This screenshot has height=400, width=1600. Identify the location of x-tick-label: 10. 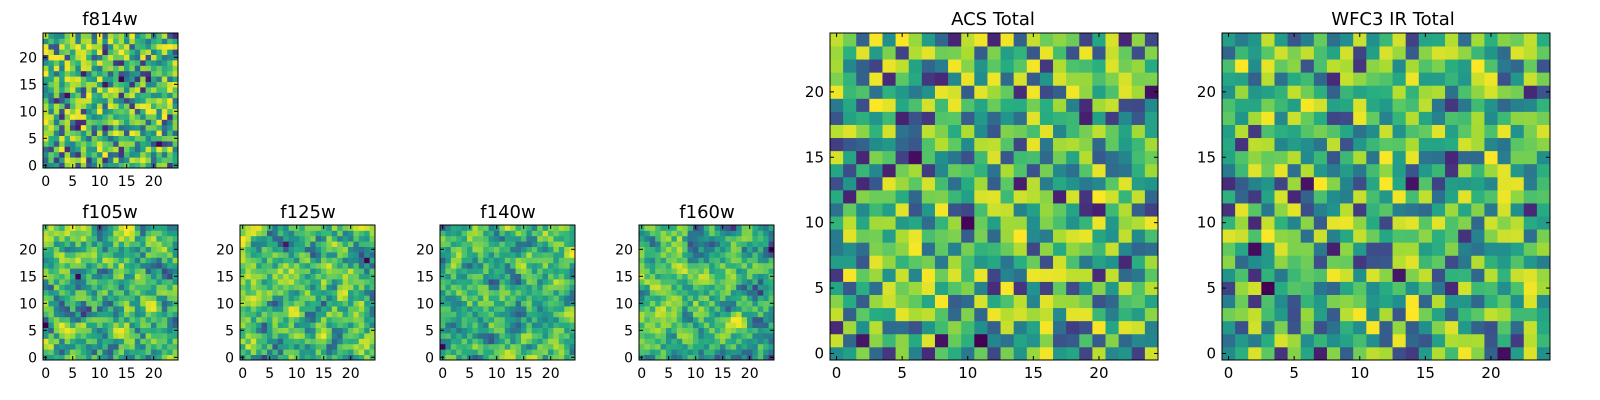
(696, 374).